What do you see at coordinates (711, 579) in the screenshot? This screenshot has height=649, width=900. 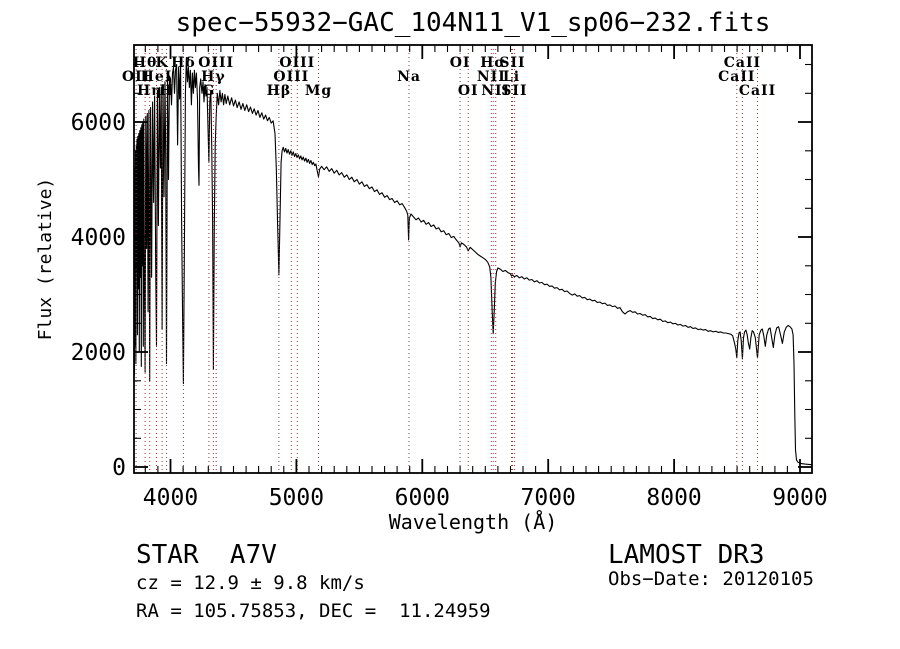 I see `obs-date-text: Obs−Date: 20120105` at bounding box center [711, 579].